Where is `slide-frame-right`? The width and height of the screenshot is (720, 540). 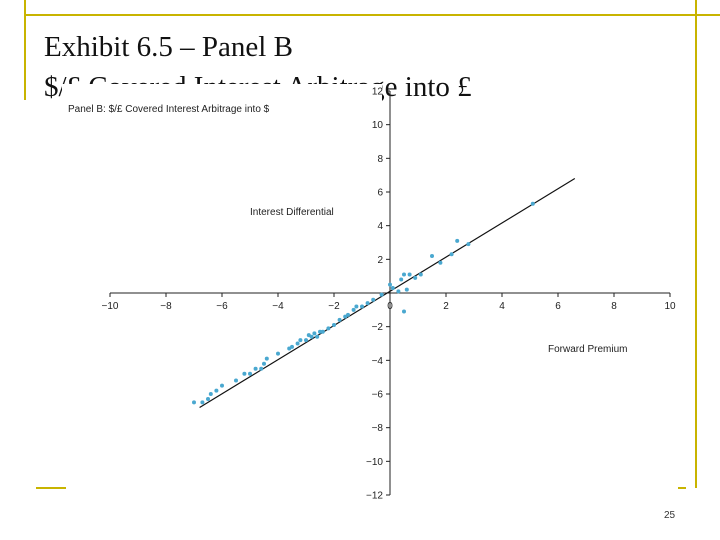
slide-frame-right is located at coordinates (696, 244).